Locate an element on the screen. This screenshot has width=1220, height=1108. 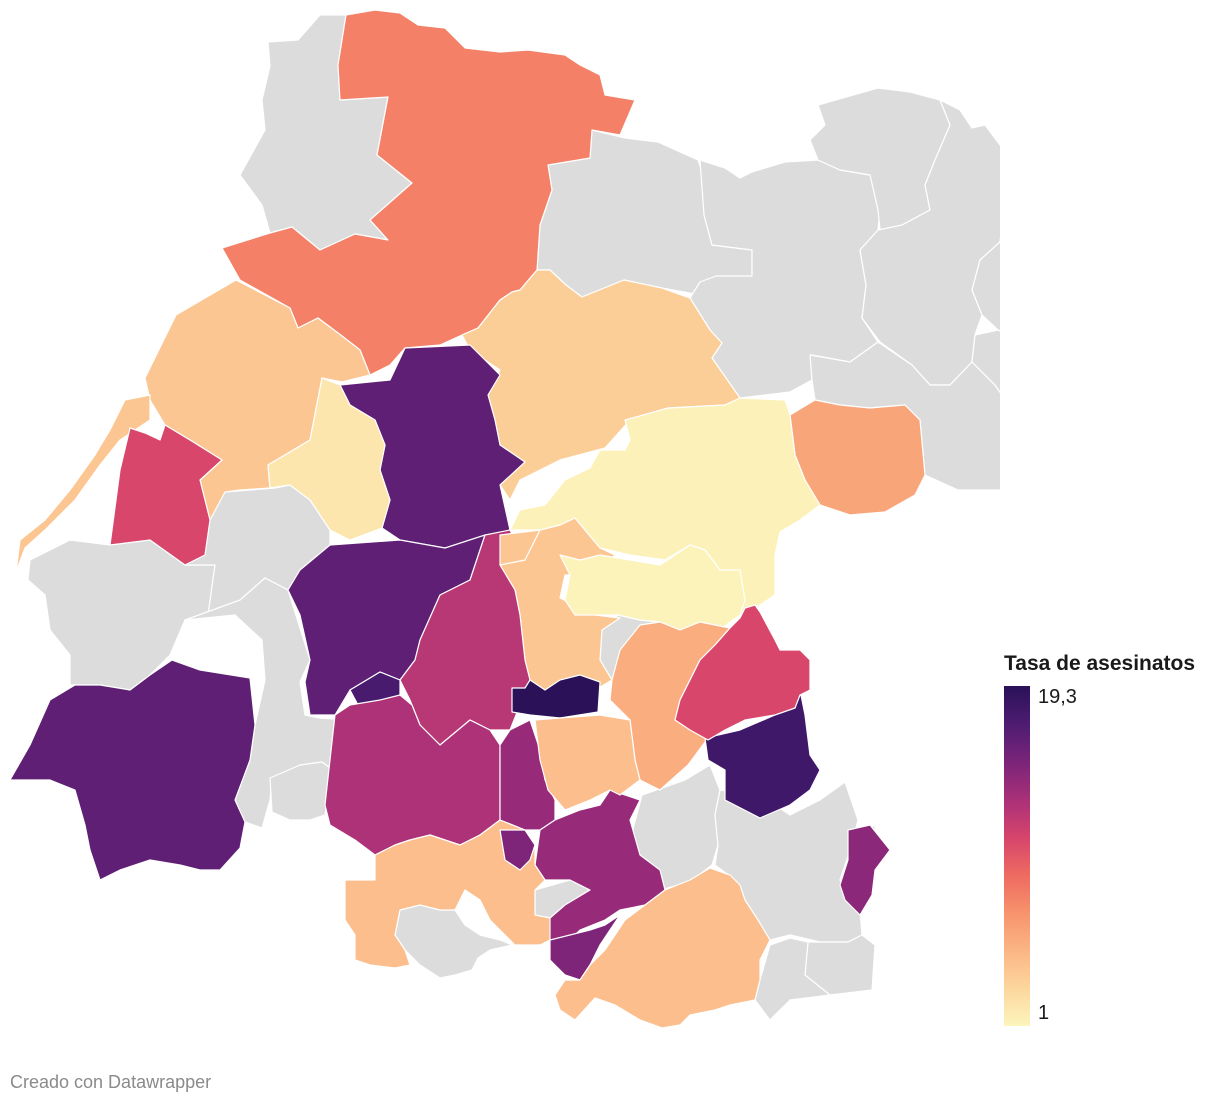
region-sw-large is located at coordinates (132, 770).